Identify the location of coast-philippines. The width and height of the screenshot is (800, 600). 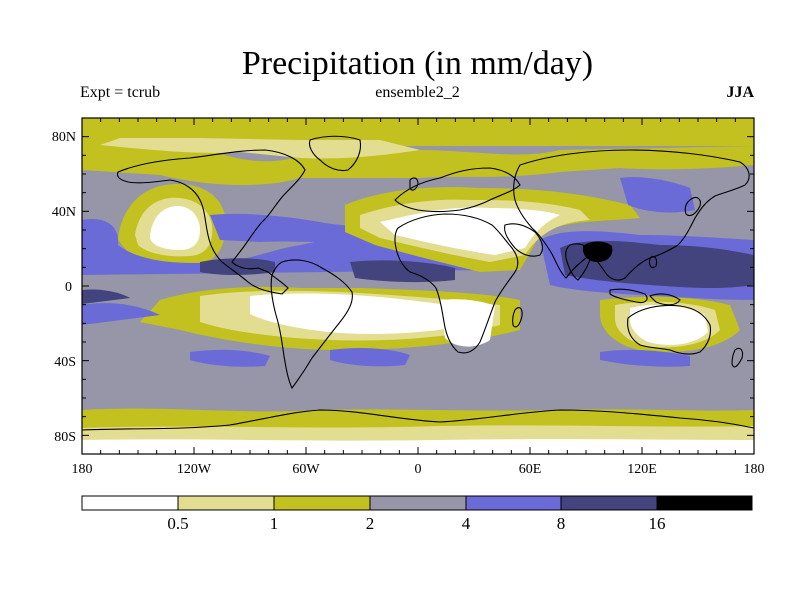
(653, 262).